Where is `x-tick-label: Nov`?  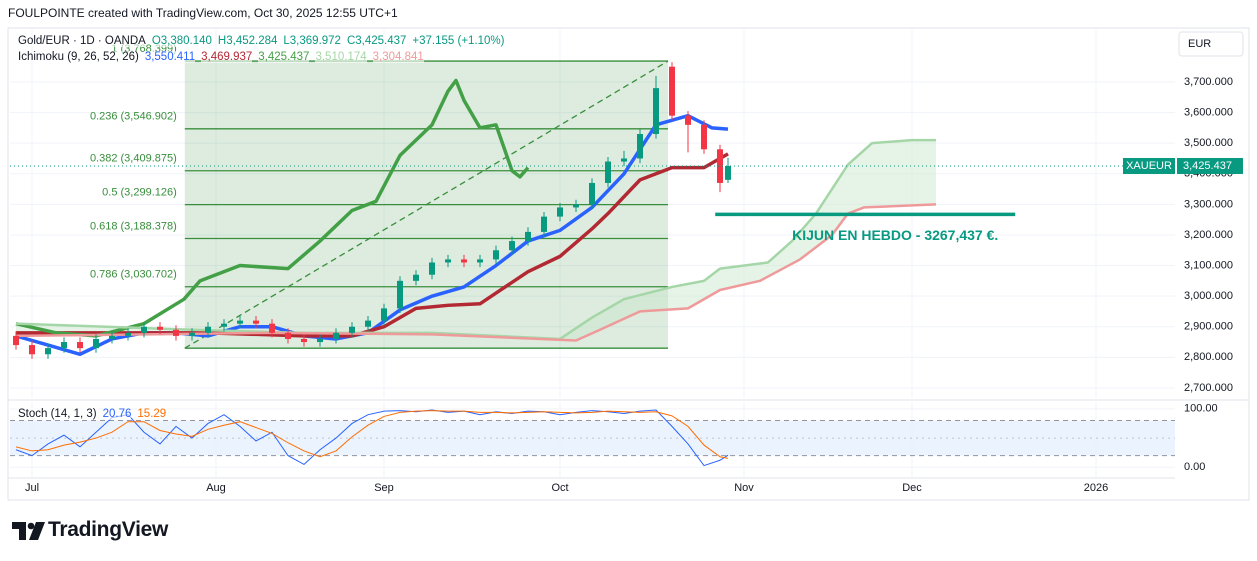 x-tick-label: Nov is located at coordinates (744, 488).